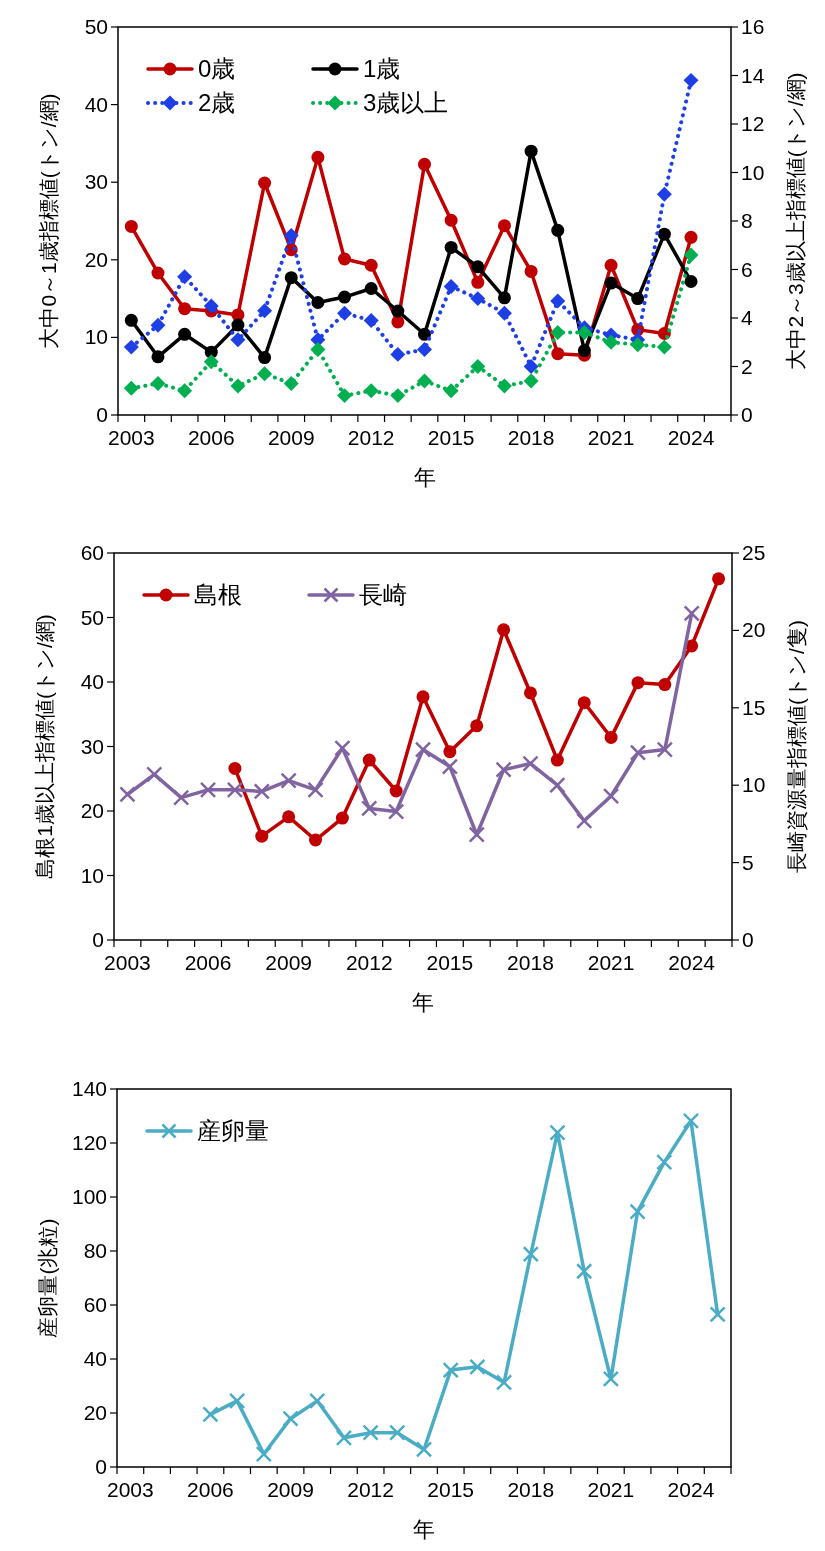 Image resolution: width=825 pixels, height=1551 pixels. What do you see at coordinates (611, 1489) in the screenshot?
I see `x-tick-label: 2021` at bounding box center [611, 1489].